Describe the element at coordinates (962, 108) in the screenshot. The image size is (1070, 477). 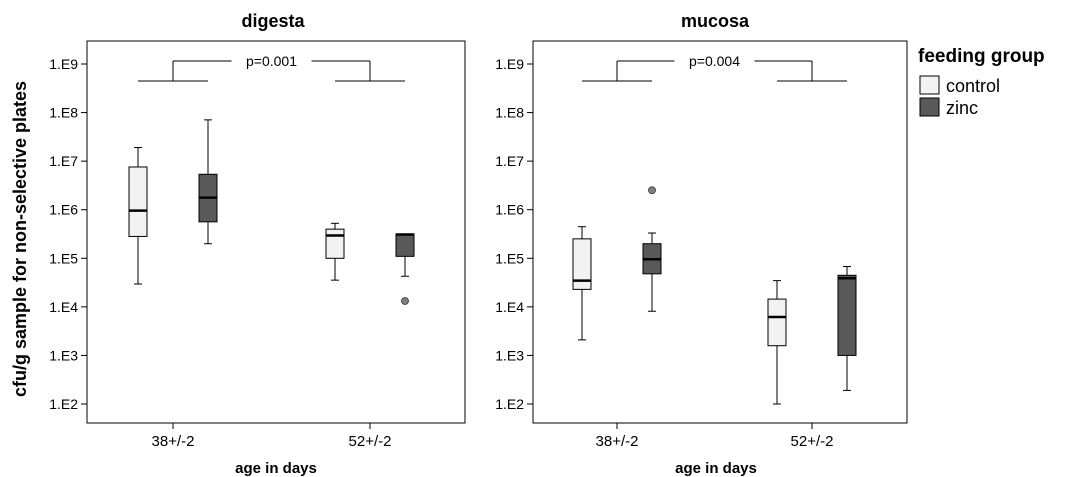
I see `legend-label-zinc: zinc` at that location.